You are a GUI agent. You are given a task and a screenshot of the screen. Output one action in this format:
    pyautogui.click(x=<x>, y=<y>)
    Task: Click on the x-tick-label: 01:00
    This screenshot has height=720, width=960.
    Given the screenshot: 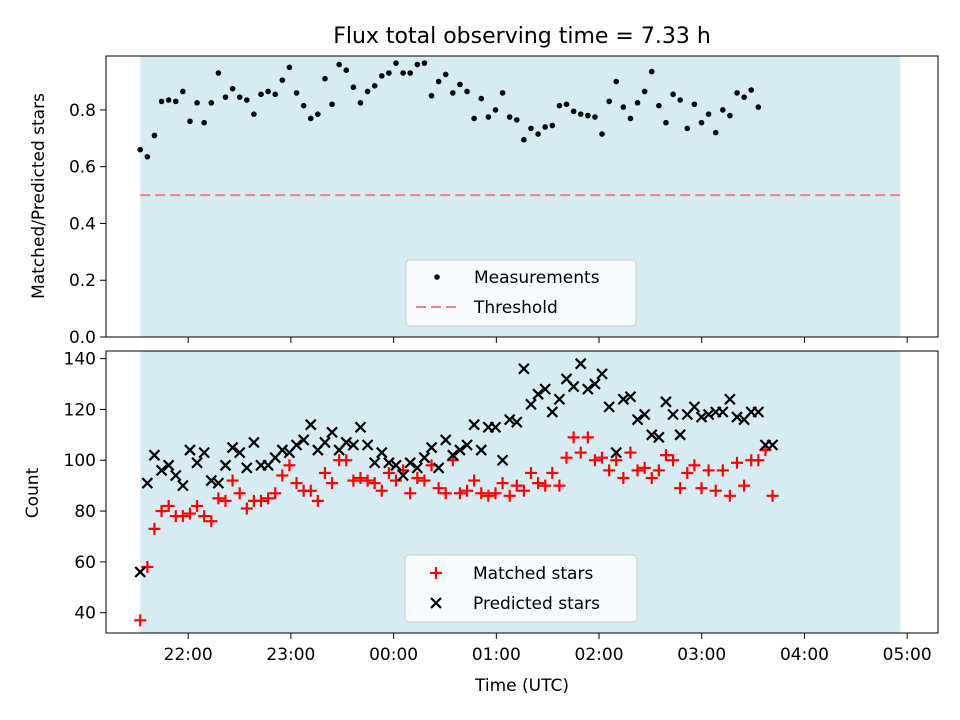 What is the action you would take?
    pyautogui.click(x=496, y=655)
    